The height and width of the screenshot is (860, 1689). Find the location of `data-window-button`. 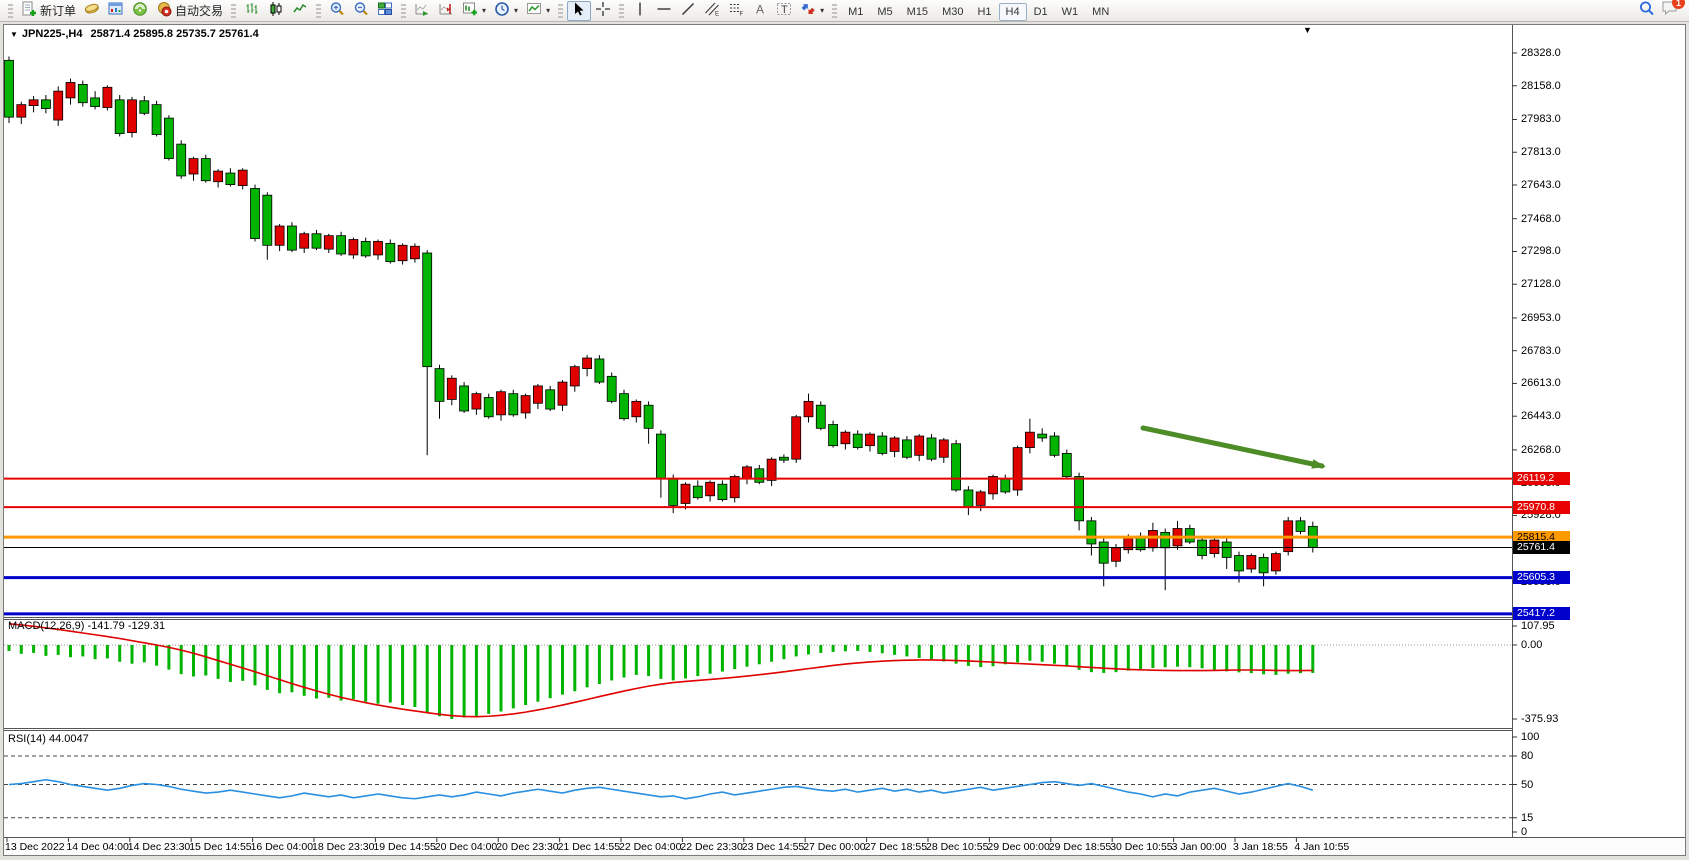

data-window-button is located at coordinates (140, 11).